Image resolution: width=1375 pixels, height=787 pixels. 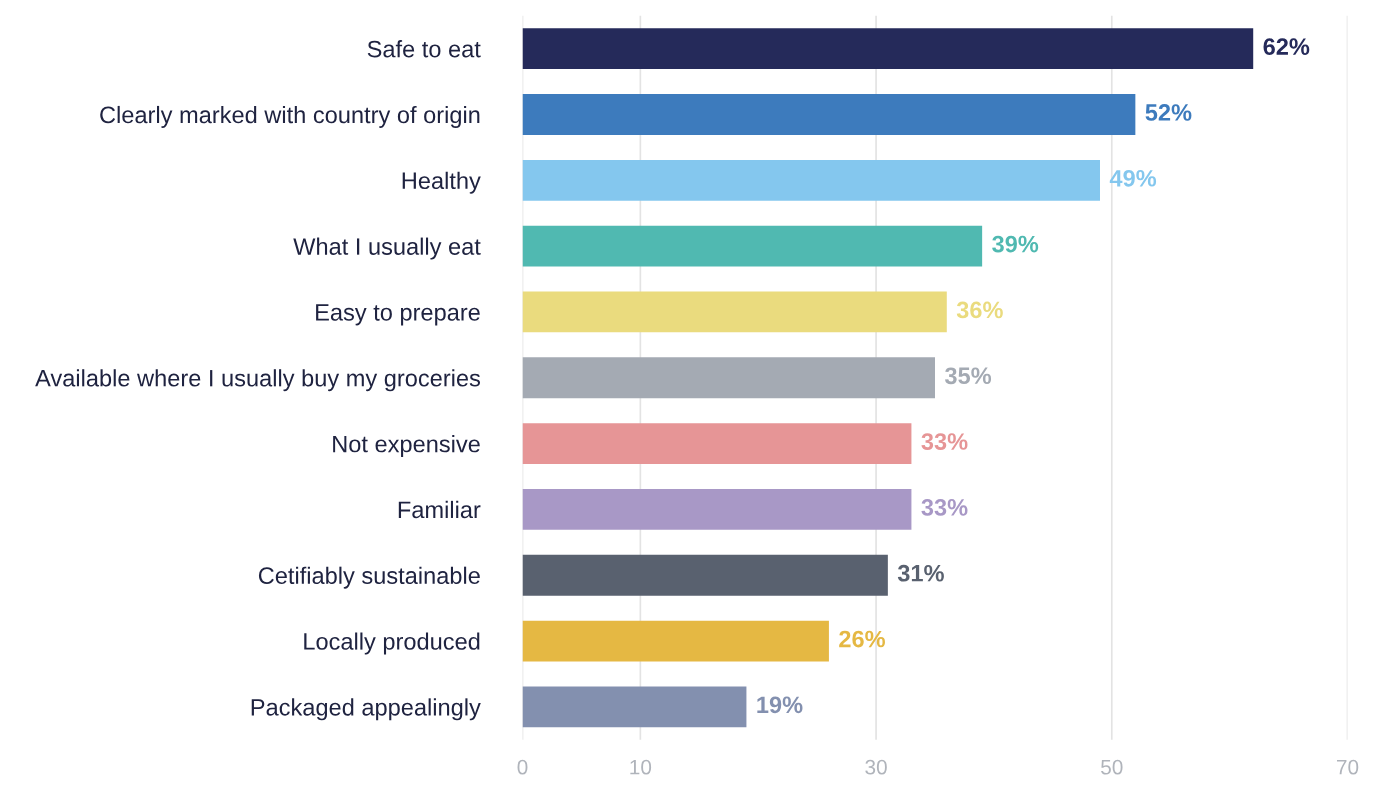 What do you see at coordinates (392, 643) in the screenshot?
I see `y-tick-label: Locally produced` at bounding box center [392, 643].